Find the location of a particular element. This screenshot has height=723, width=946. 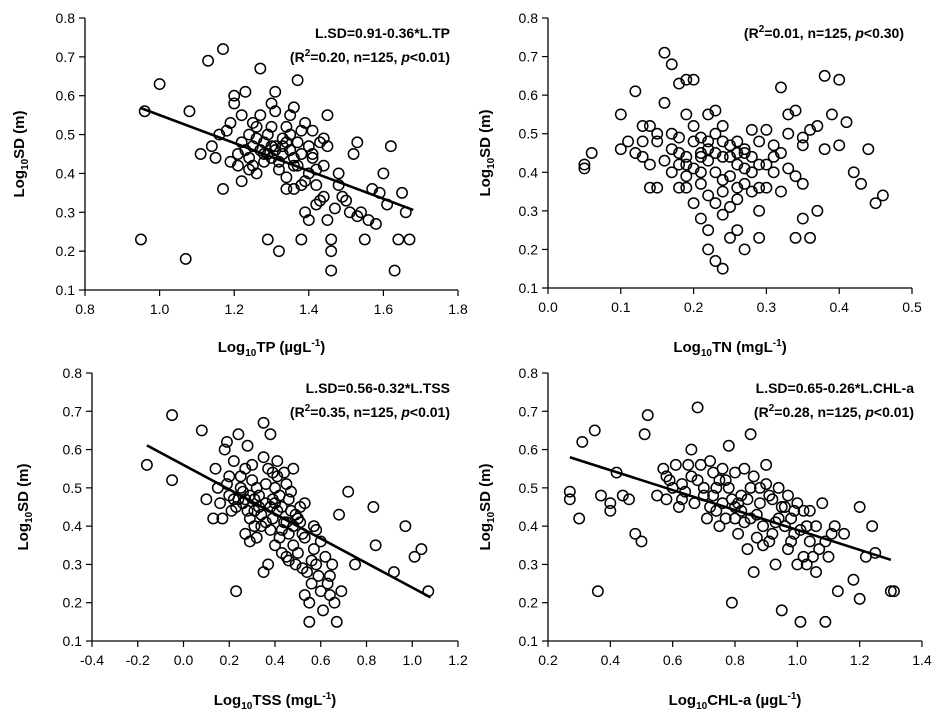

regression-equation: L.SD=0.91-0.36*L.TP is located at coordinates (382, 33).